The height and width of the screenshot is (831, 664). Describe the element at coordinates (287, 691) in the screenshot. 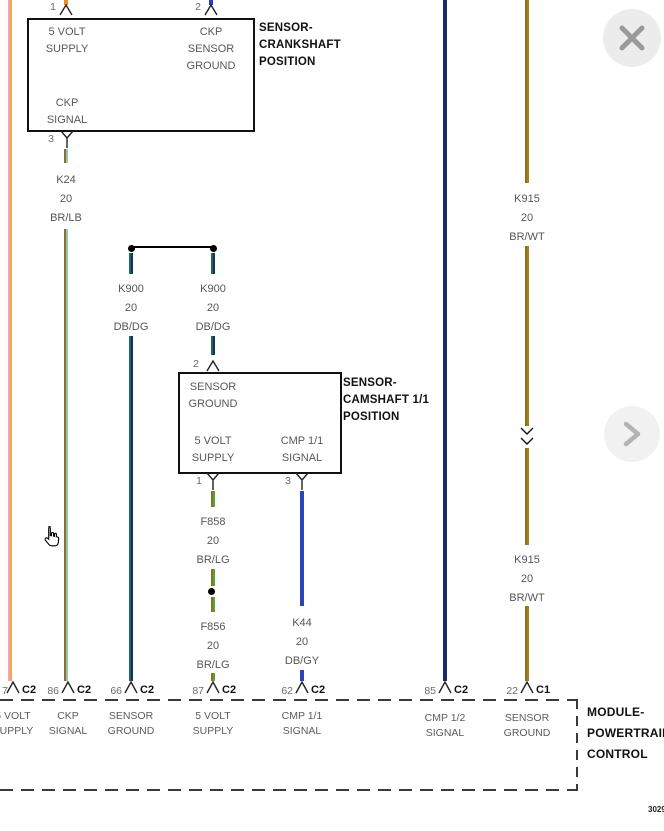

I see `module-pin-number: 62` at that location.